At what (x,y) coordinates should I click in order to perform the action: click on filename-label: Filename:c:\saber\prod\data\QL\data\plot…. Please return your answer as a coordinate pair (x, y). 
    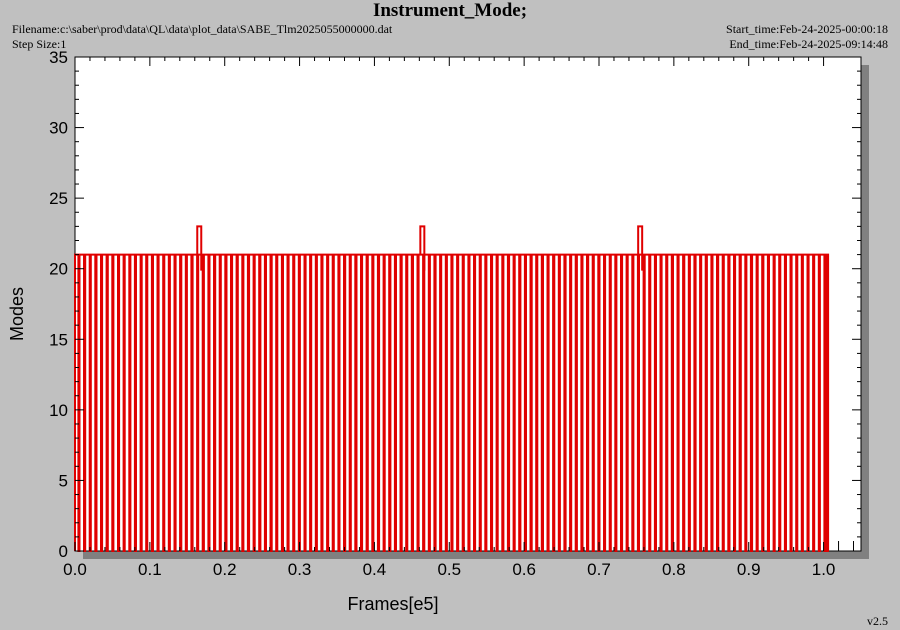
    Looking at the image, I should click on (202, 29).